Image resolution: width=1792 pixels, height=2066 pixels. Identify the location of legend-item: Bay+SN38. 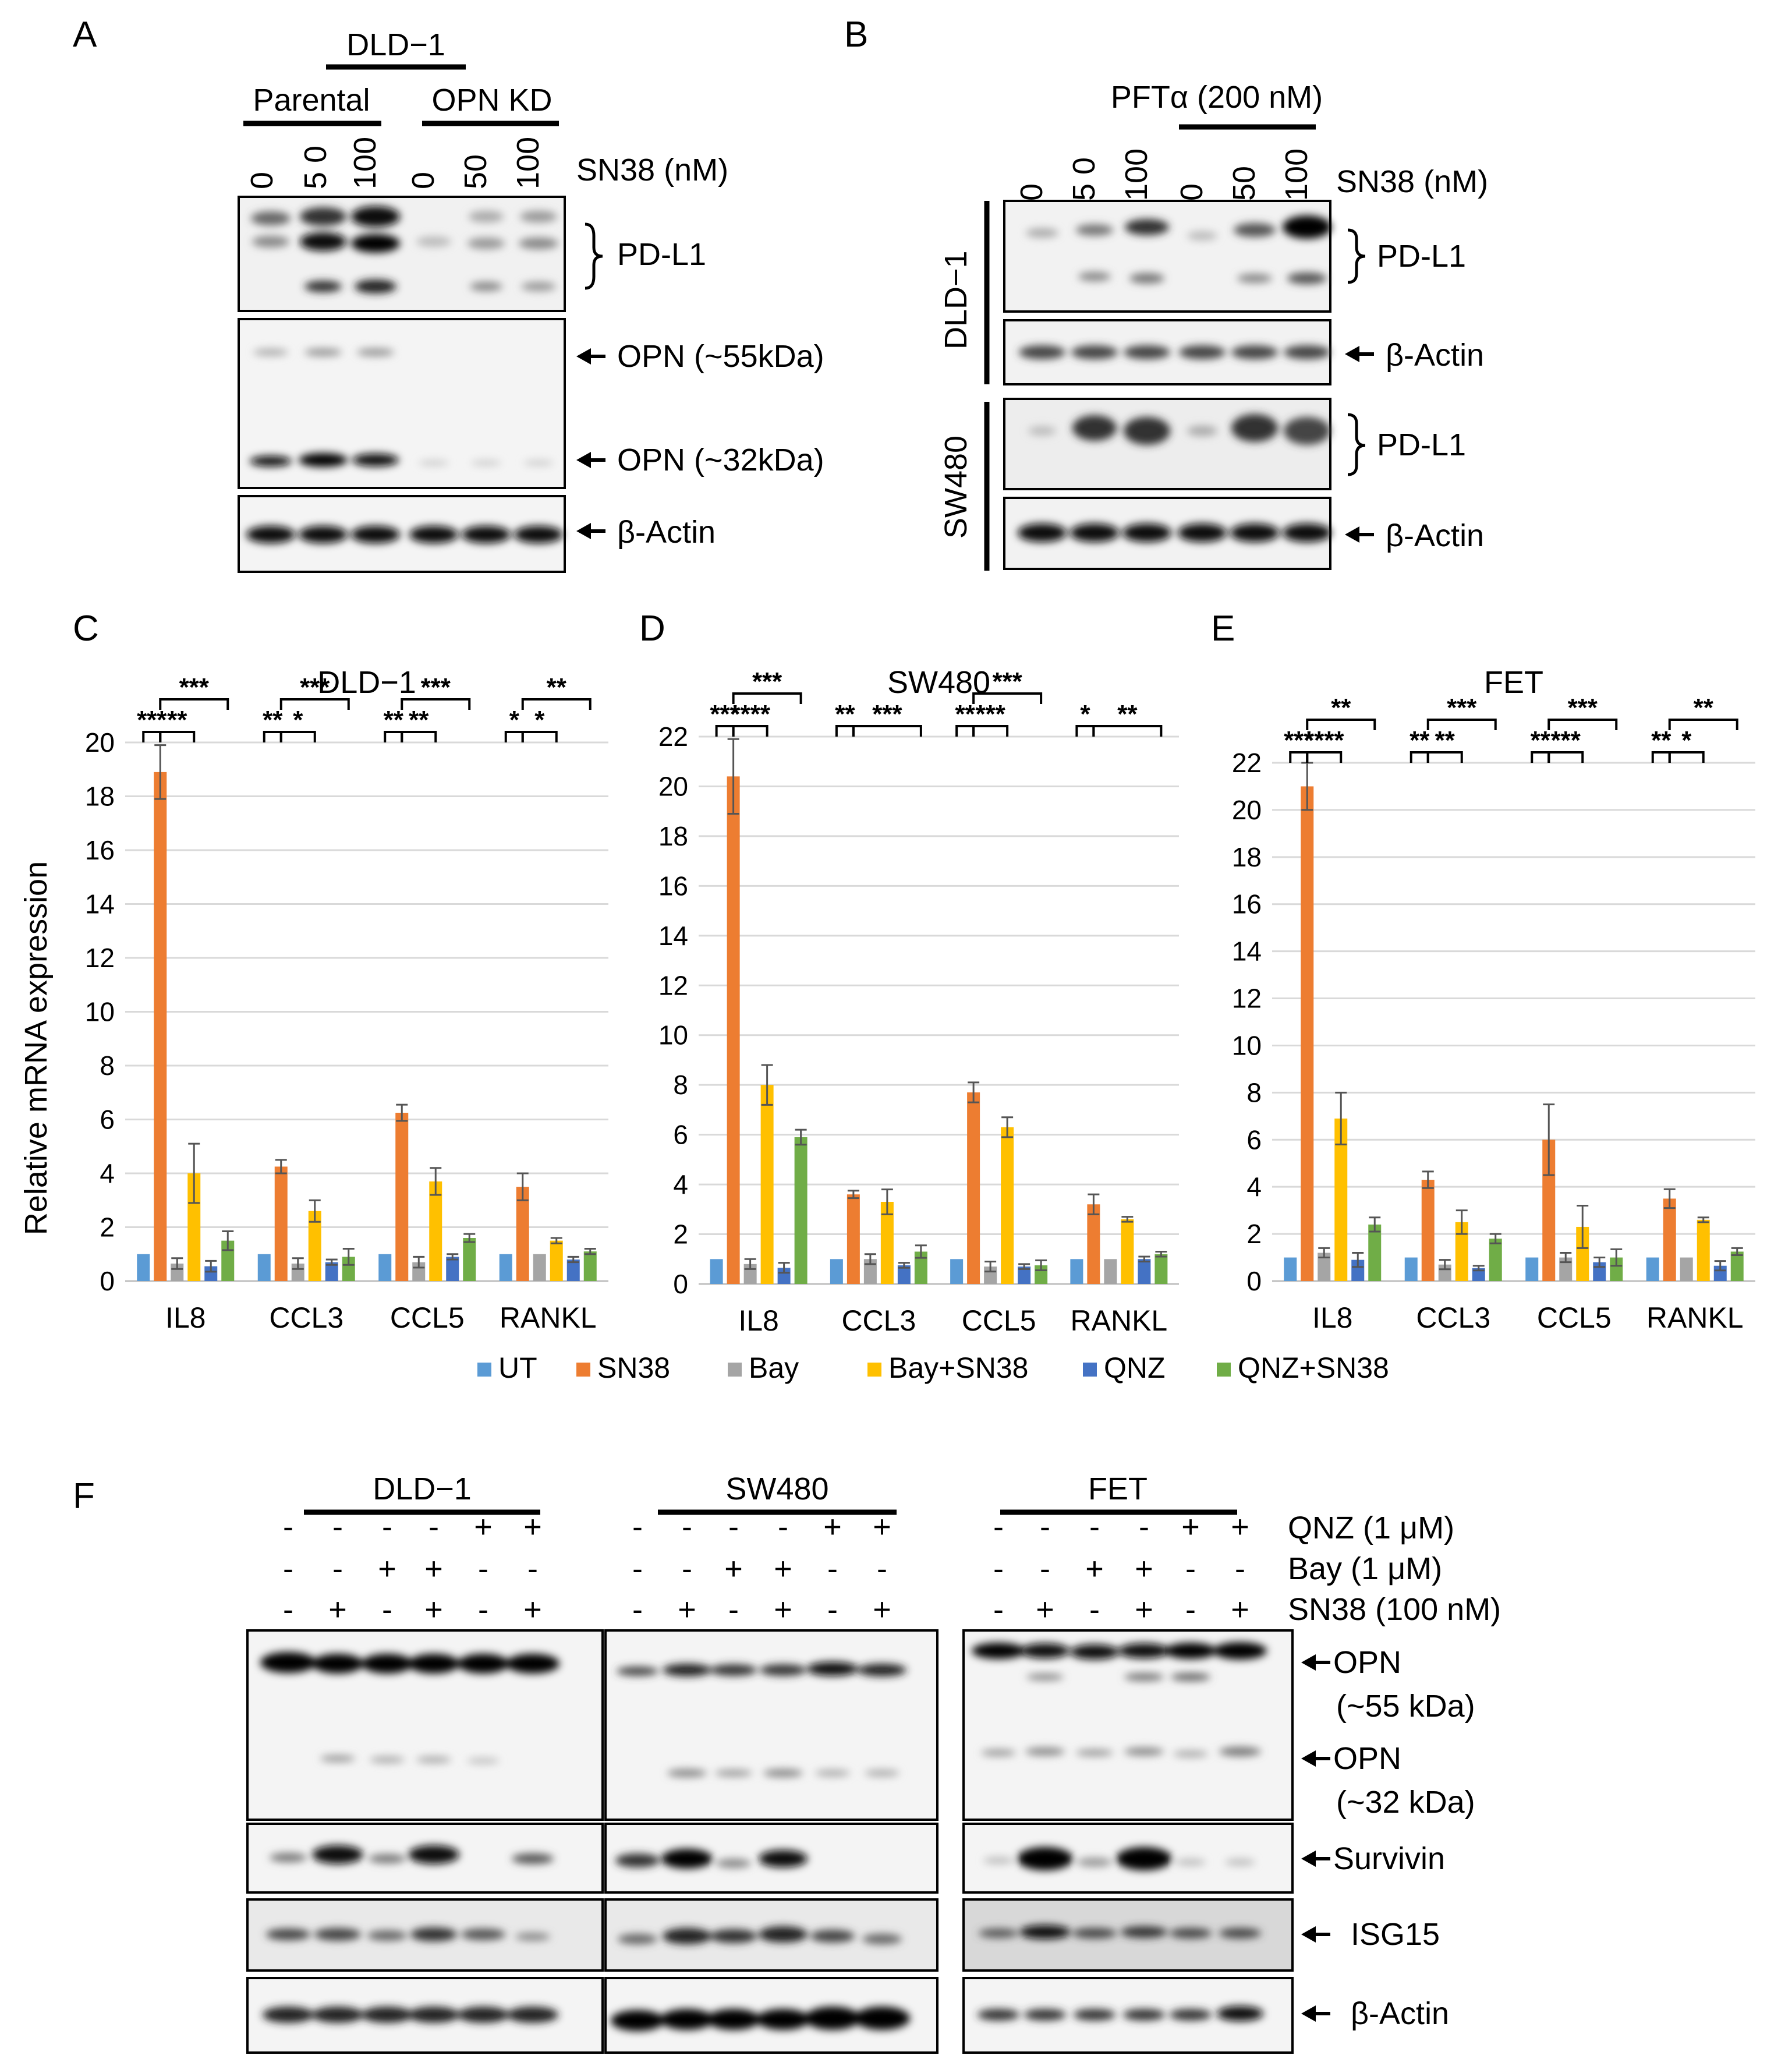
(947, 1368).